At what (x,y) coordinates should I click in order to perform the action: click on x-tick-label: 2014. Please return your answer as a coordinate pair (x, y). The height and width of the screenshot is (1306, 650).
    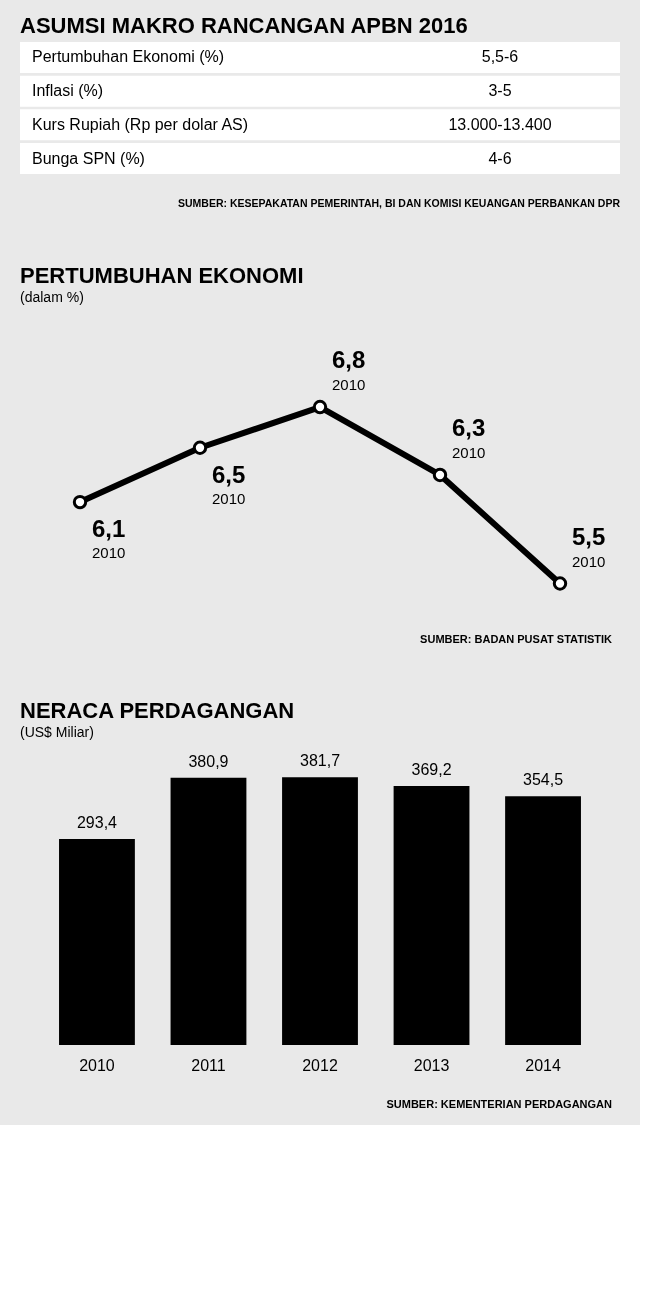
    Looking at the image, I should click on (543, 1065).